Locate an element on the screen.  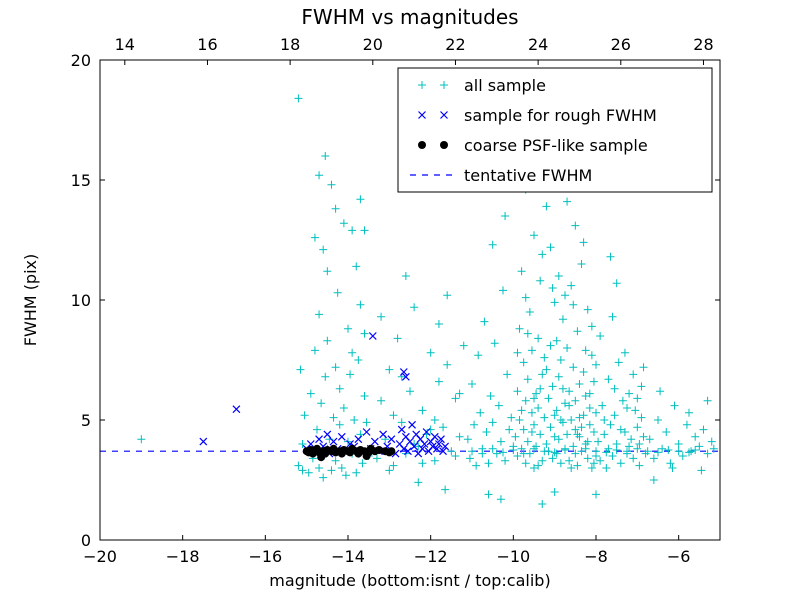
legend-label: tentative FWHM is located at coordinates (528, 175).